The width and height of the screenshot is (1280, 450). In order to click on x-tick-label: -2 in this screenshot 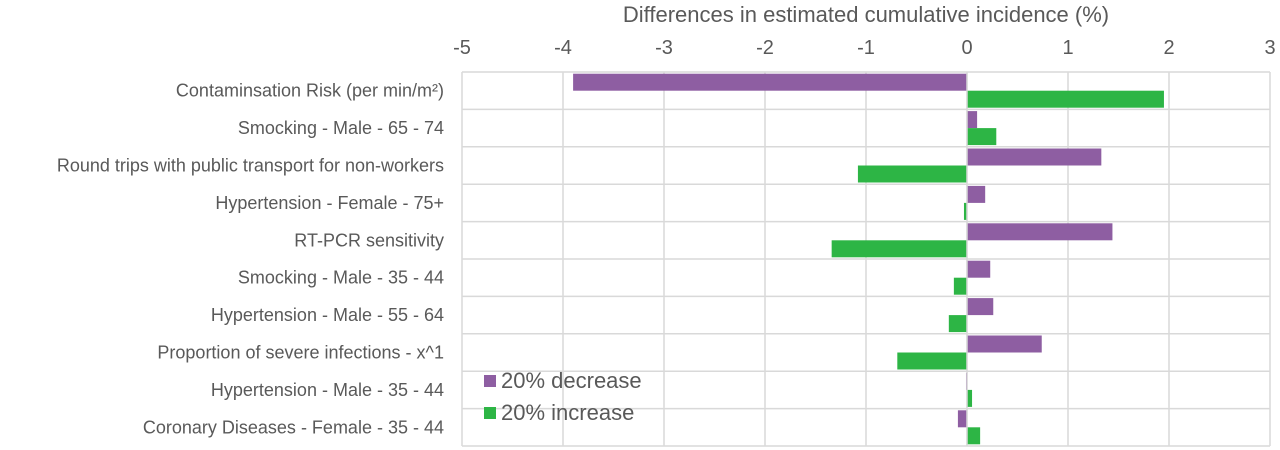, I will do `click(765, 48)`.